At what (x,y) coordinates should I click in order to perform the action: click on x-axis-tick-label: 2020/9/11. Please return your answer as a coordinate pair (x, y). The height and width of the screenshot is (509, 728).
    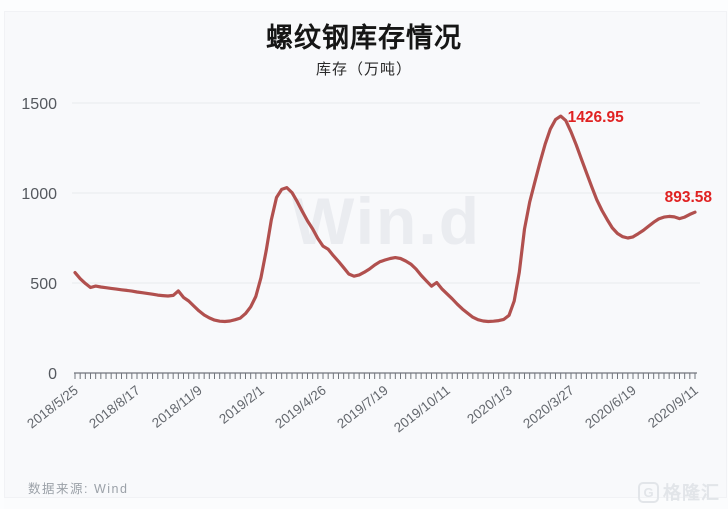
    Looking at the image, I should click on (673, 407).